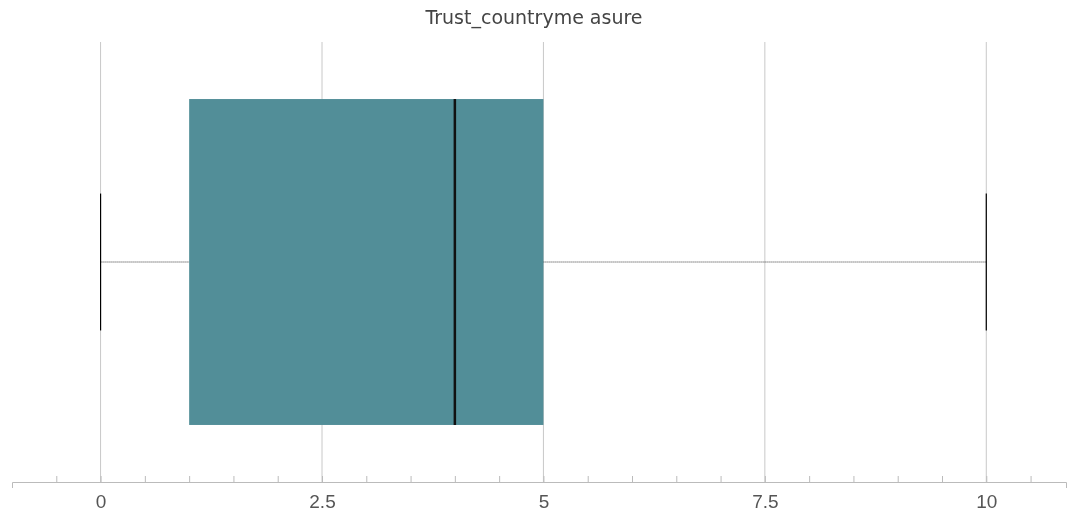  I want to click on chart-title: Trust_countryme asure, so click(533, 17).